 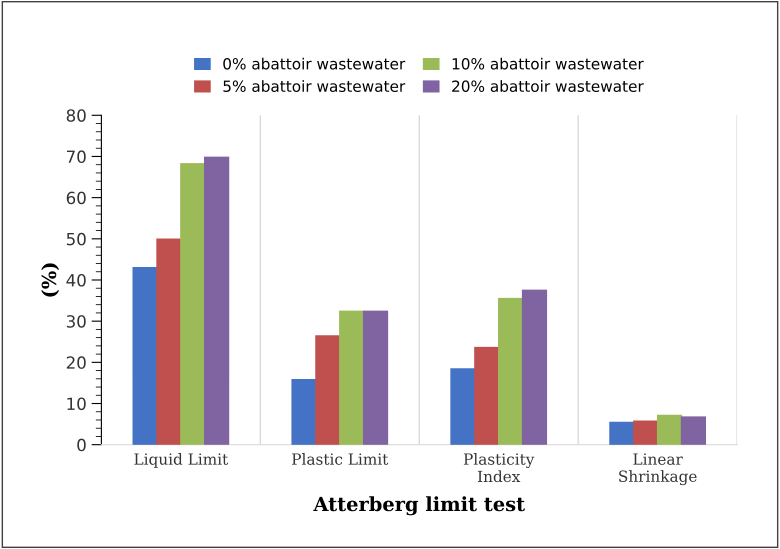 I want to click on y-tick-label: 70, so click(x=76, y=157).